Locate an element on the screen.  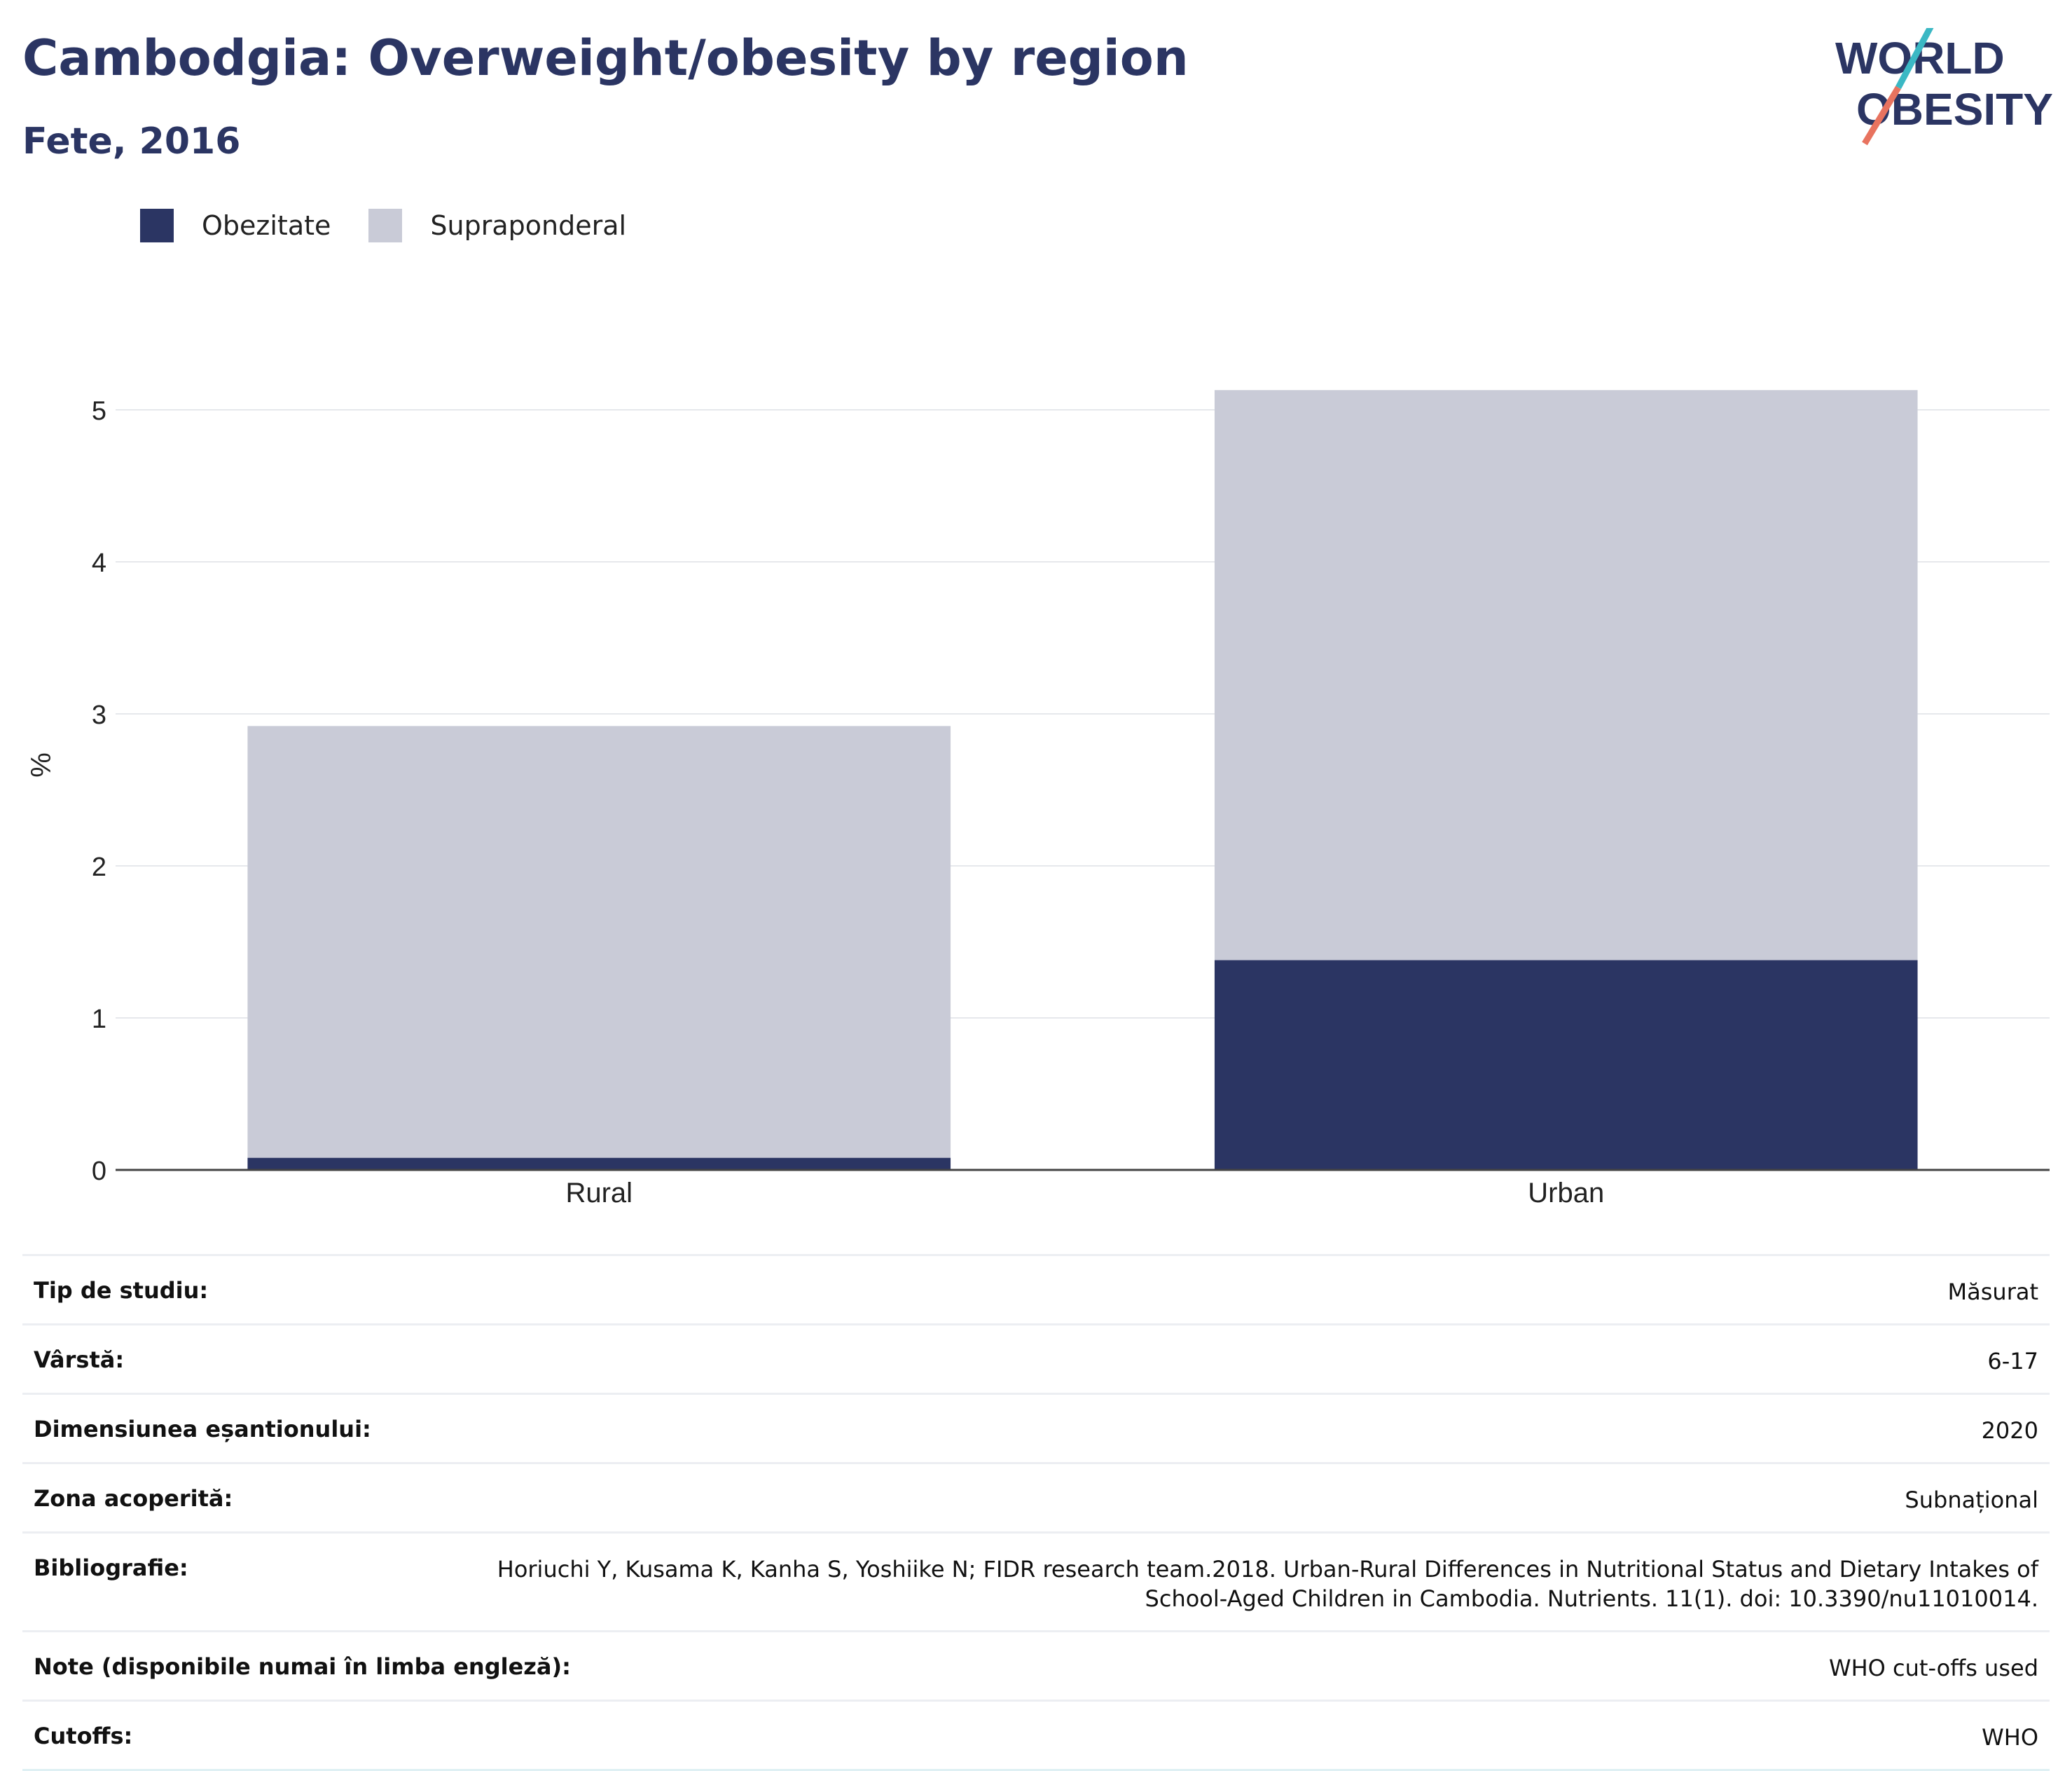
bar-urban-obezitate is located at coordinates (1566, 1065).